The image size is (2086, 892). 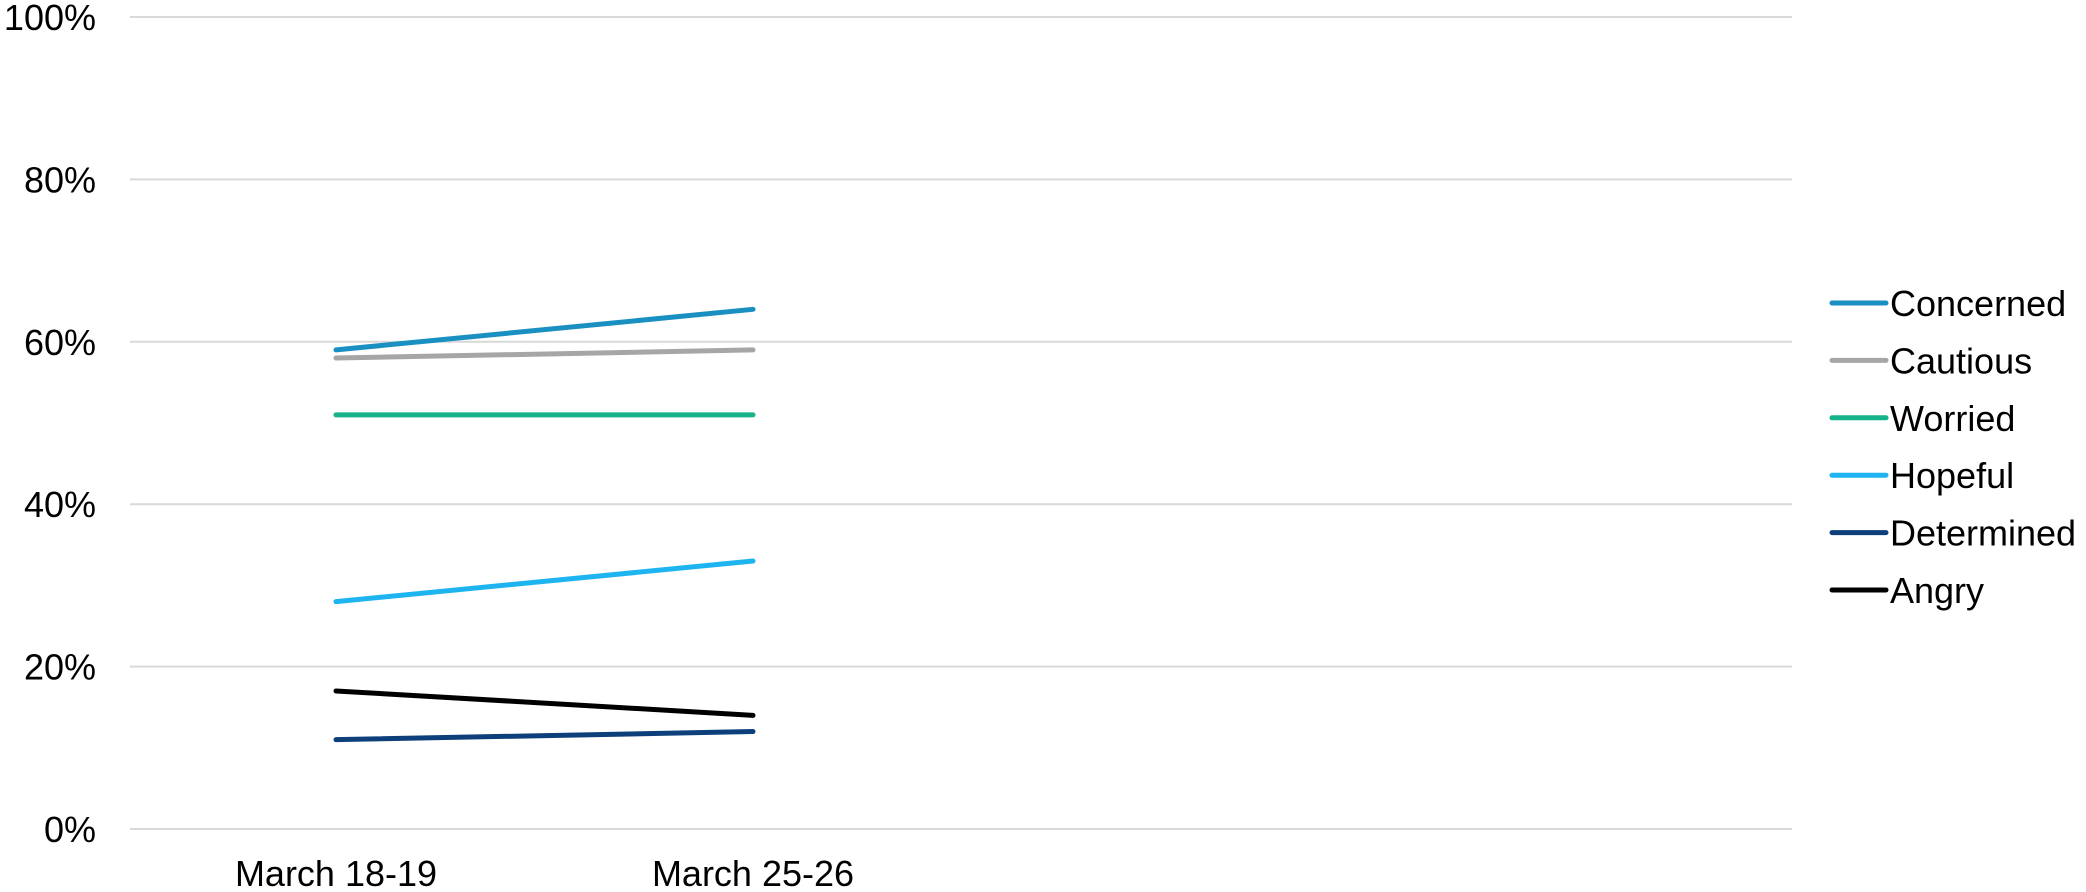 I want to click on y-tick-label: 60%, so click(x=60, y=342).